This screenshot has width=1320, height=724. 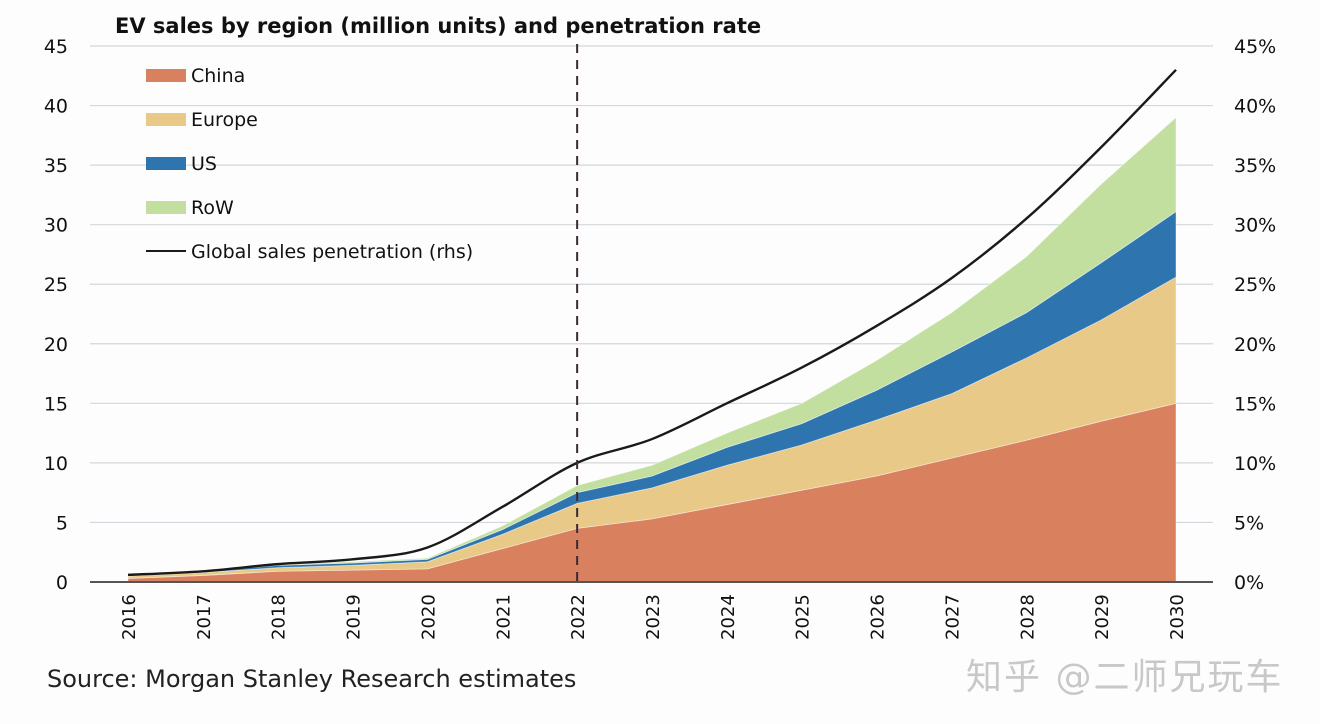 I want to click on x-tick-label: 2021, so click(x=503, y=617).